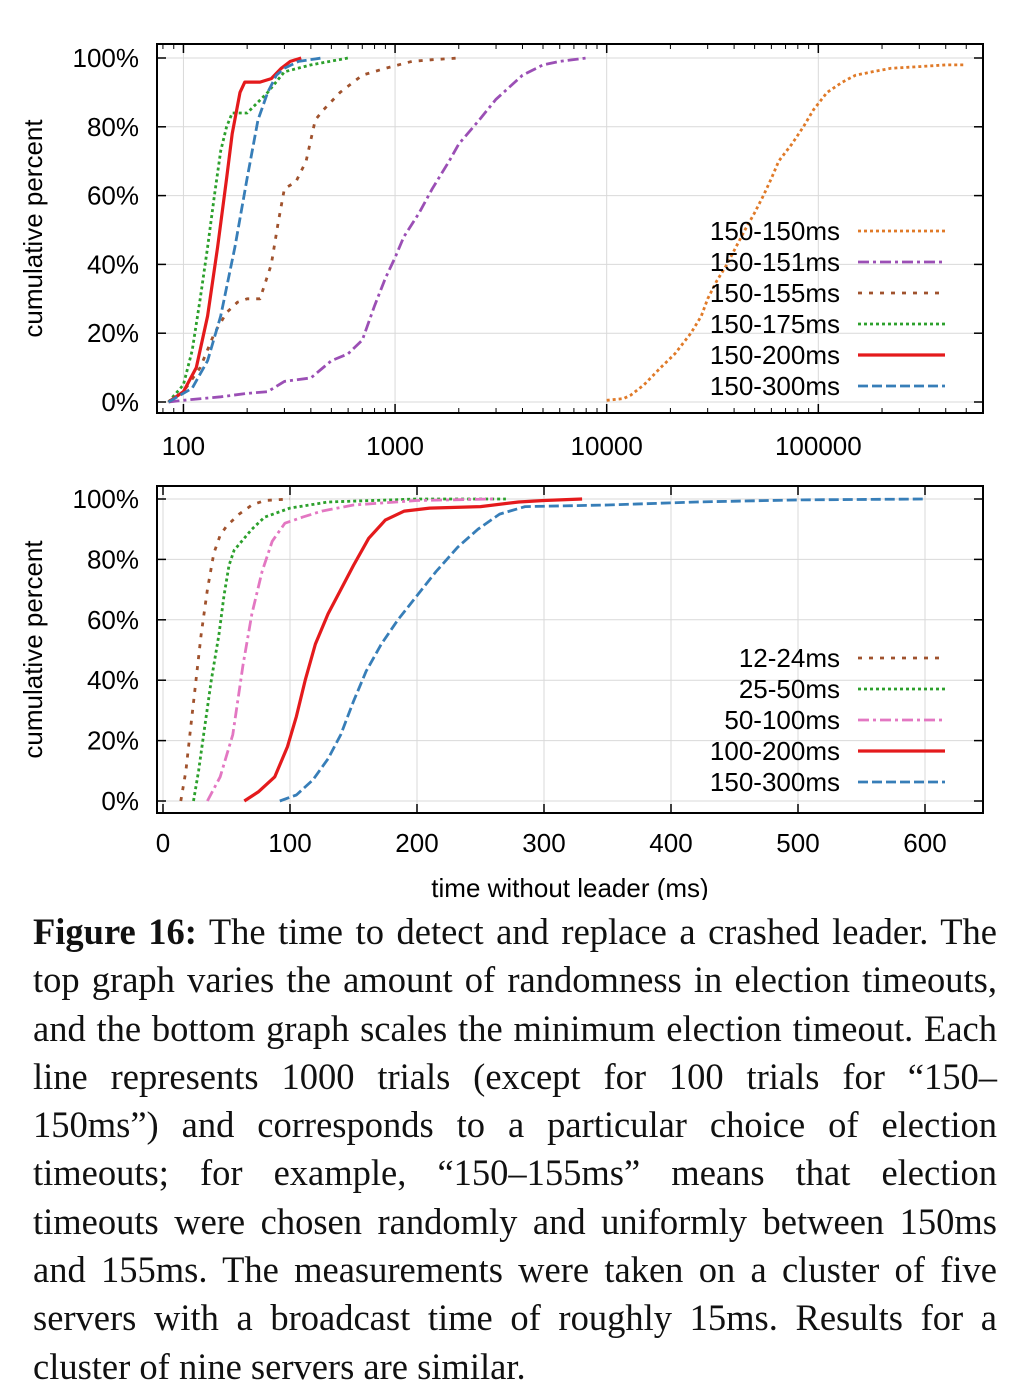  What do you see at coordinates (775, 751) in the screenshot?
I see `legend-label: 100-200ms` at bounding box center [775, 751].